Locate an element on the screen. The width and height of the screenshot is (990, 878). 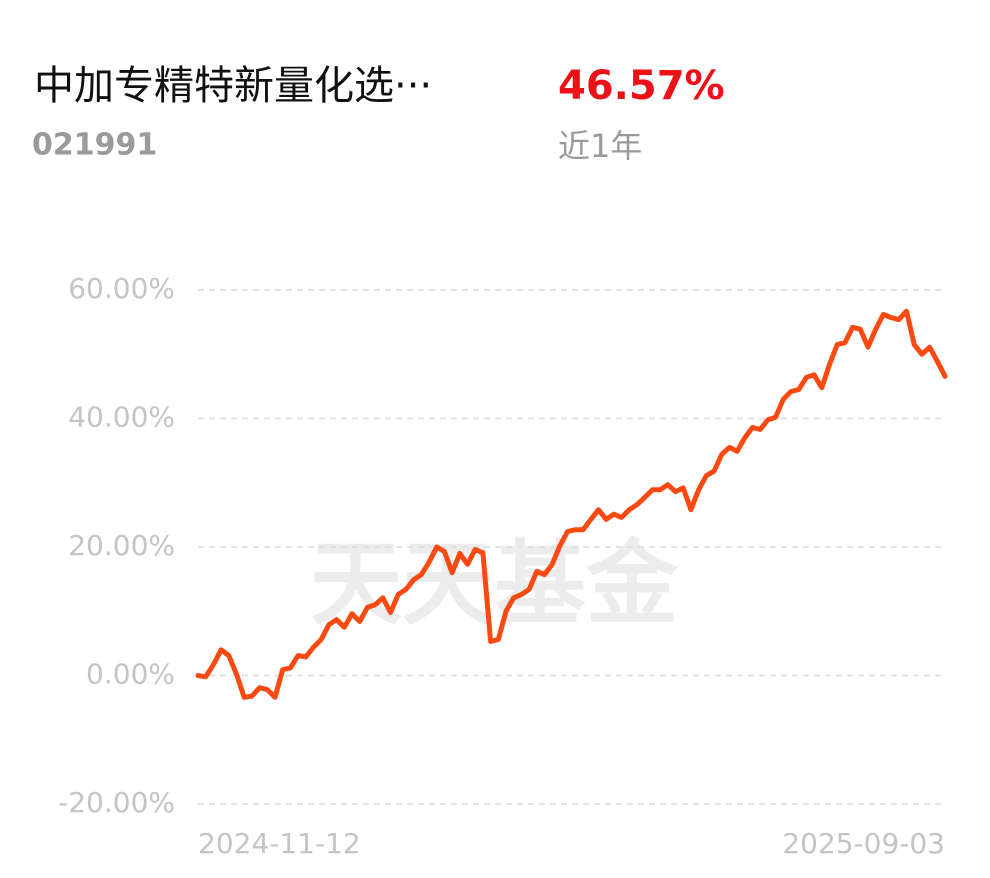
x-tick-label: 2025-09-03 is located at coordinates (863, 843).